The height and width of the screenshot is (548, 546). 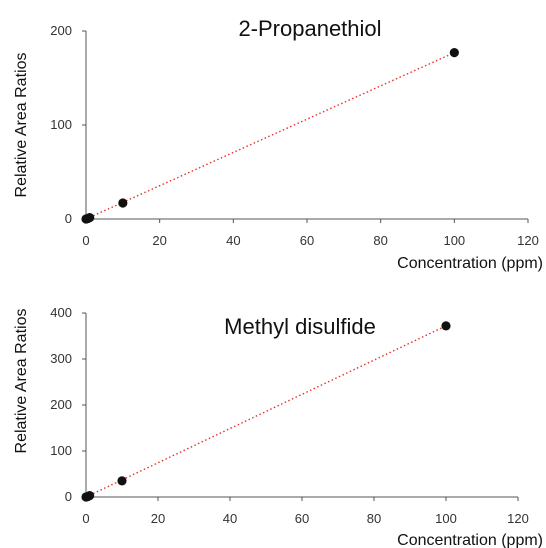 I want to click on chart-1-x-axis-title: Concentration (ppm), so click(x=470, y=540).